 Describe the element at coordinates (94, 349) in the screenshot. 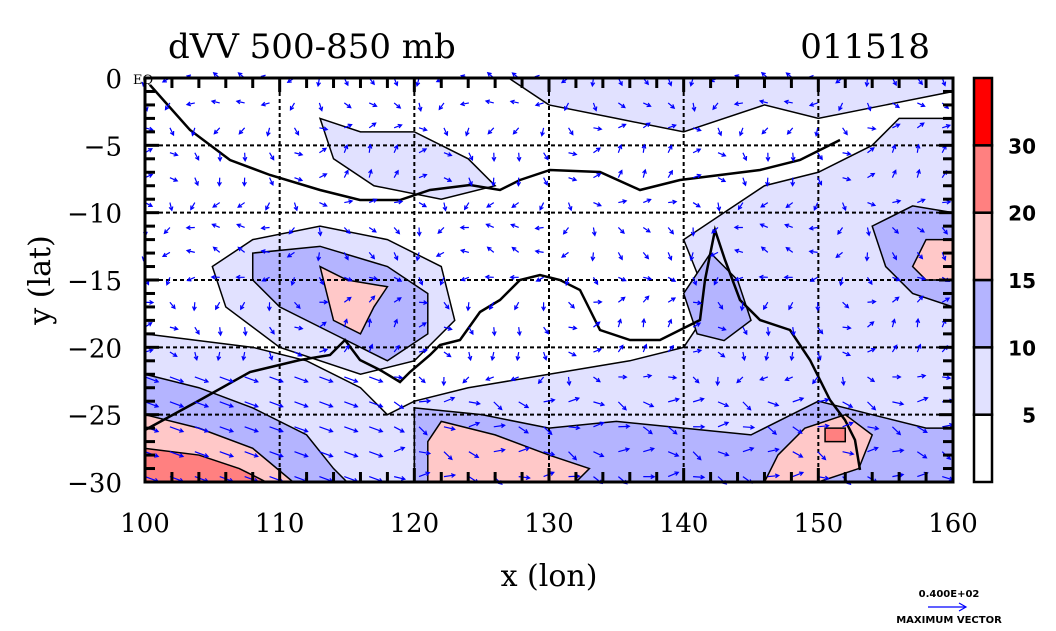

I see `y-tick-label: −20` at that location.